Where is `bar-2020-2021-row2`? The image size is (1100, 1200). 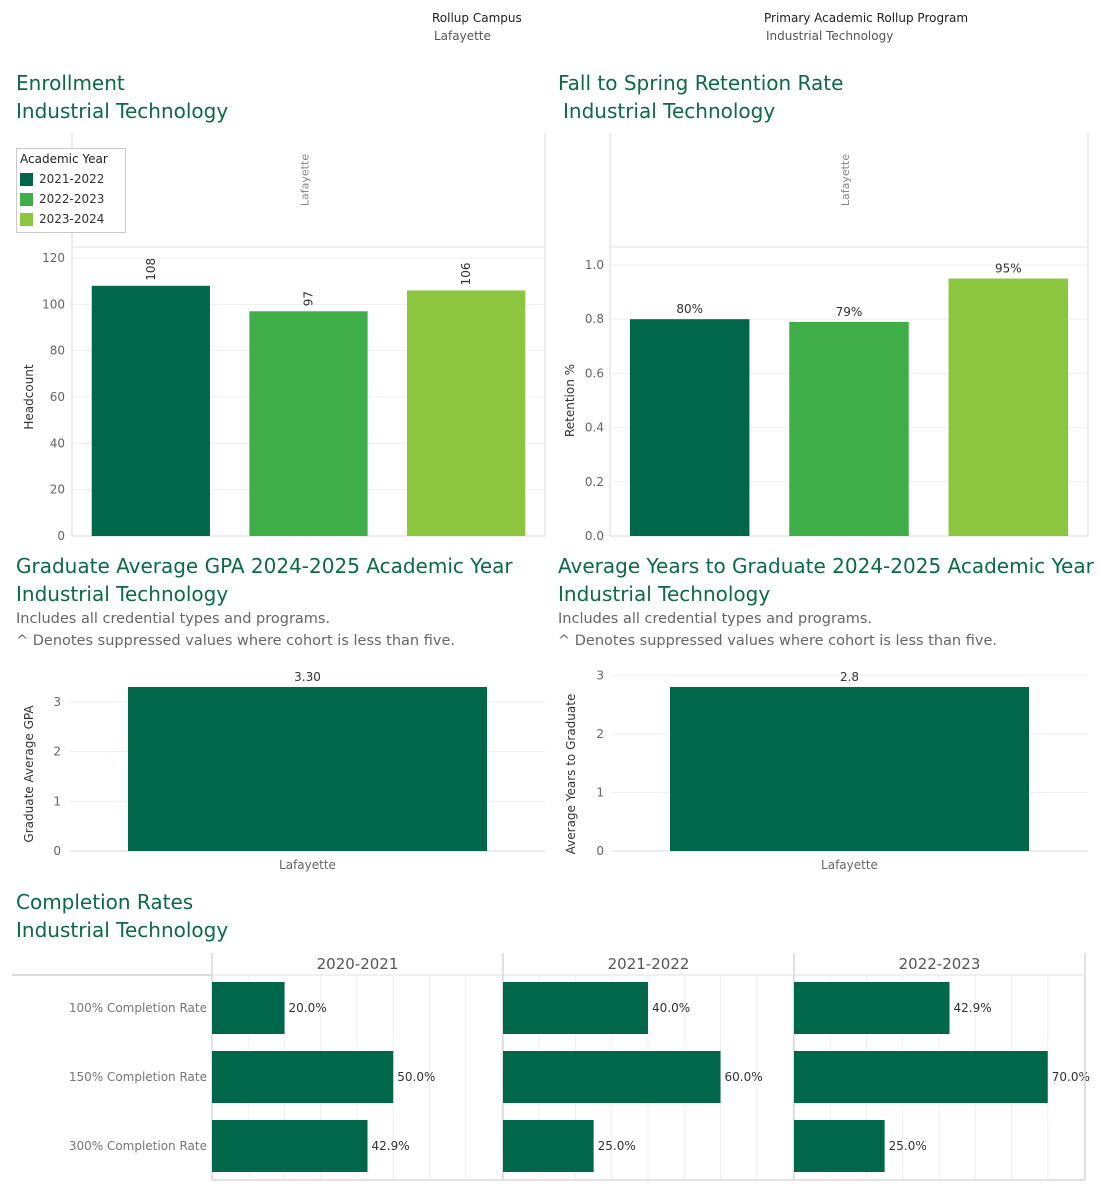
bar-2020-2021-row2 is located at coordinates (290, 1146).